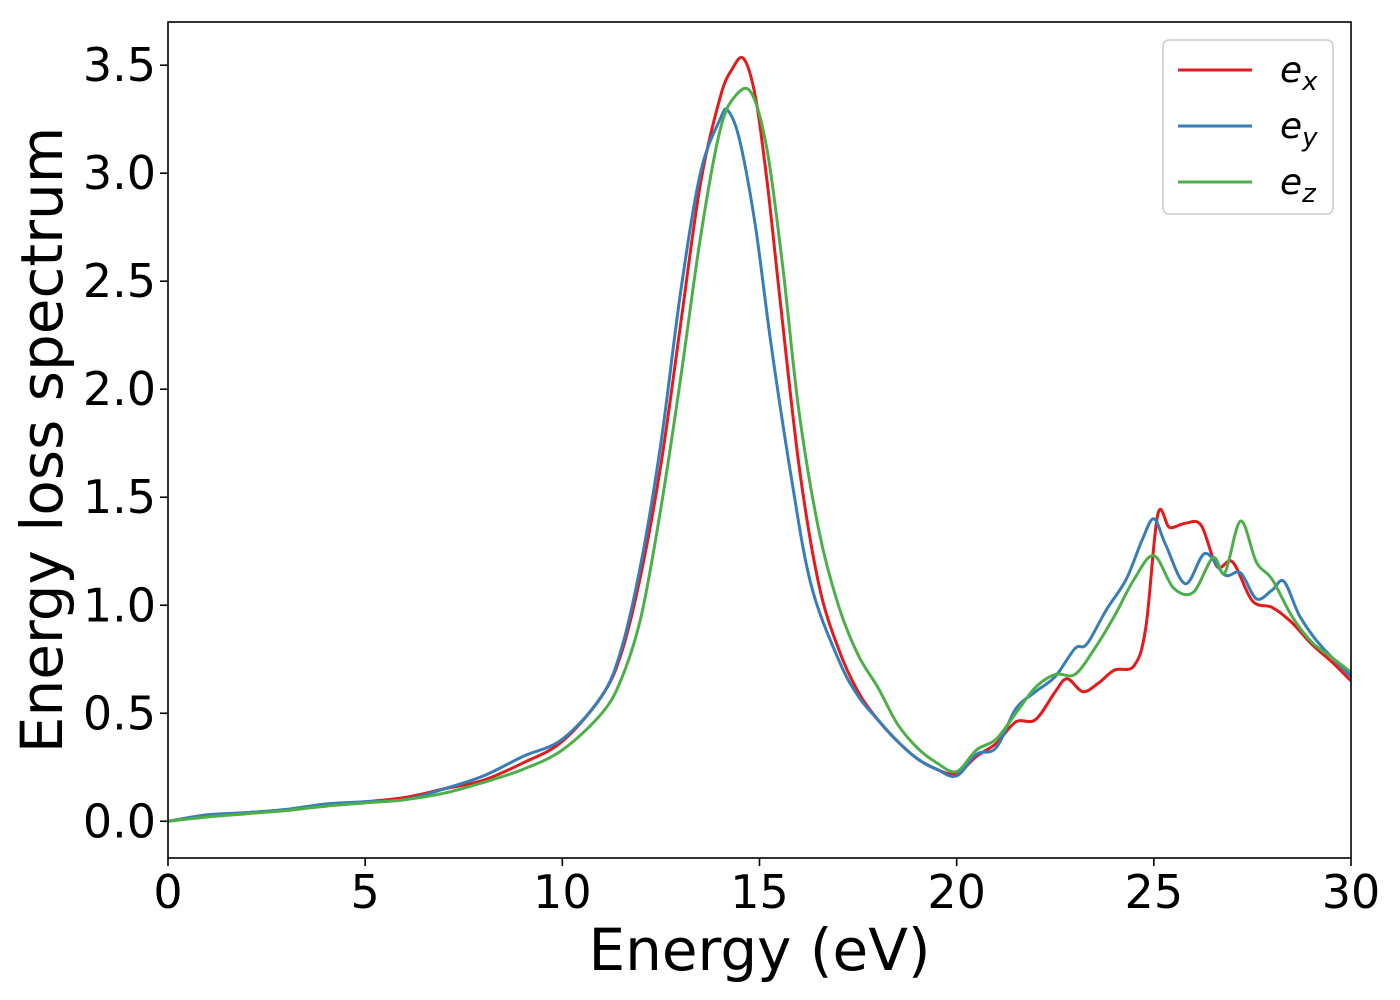  I want to click on x-tick-label: 0, so click(167, 892).